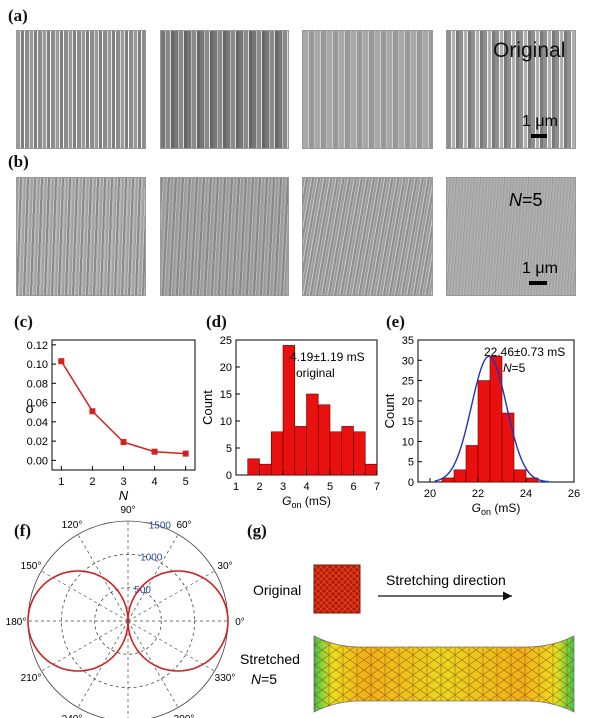 Image resolution: width=600 pixels, height=718 pixels. Describe the element at coordinates (224, 236) in the screenshot. I see `sem-image-b2` at that location.